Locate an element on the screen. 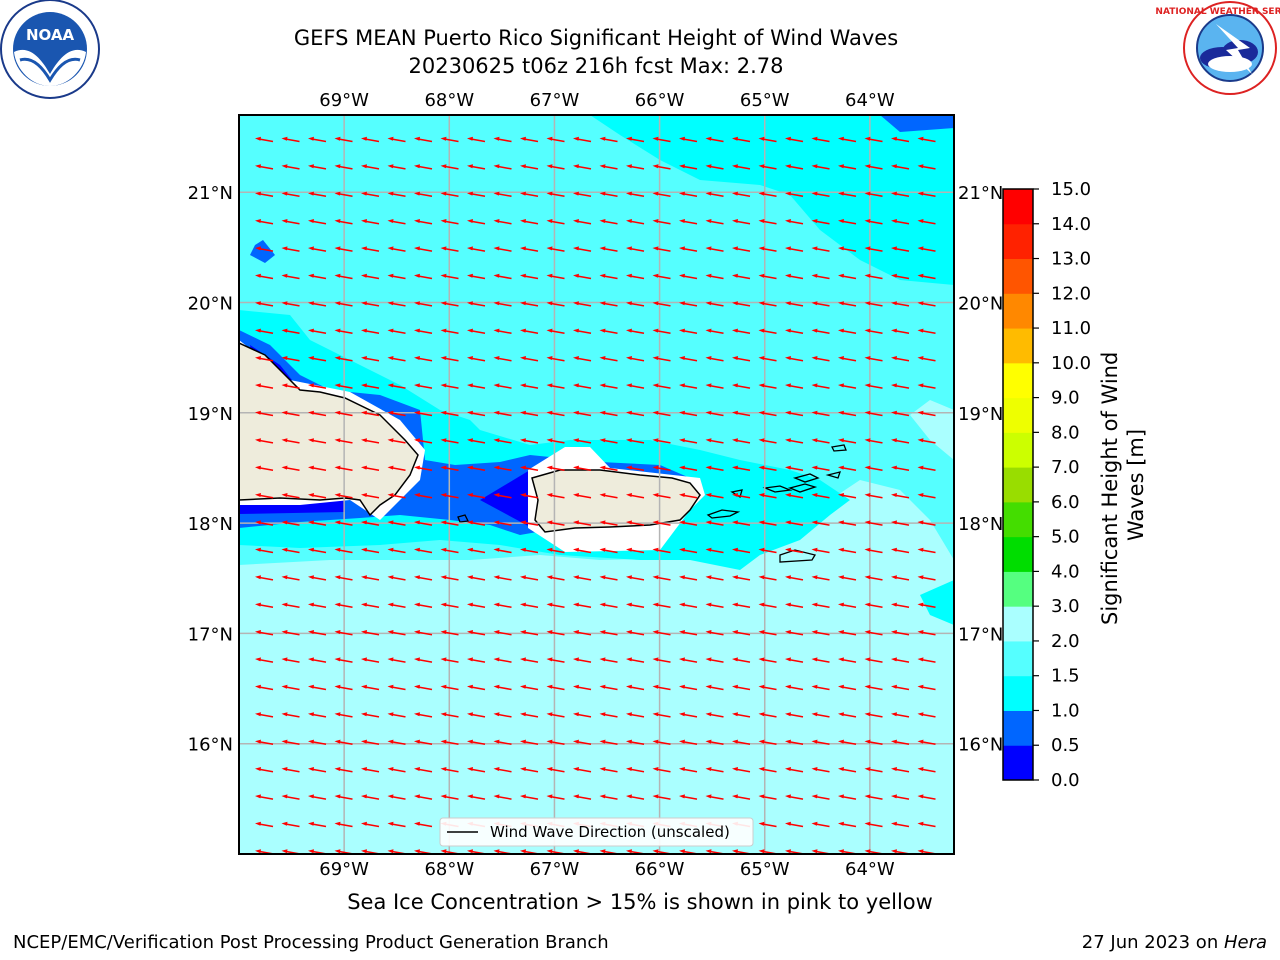 The height and width of the screenshot is (960, 1280). lon-tick-bottom: 66°W is located at coordinates (660, 869).